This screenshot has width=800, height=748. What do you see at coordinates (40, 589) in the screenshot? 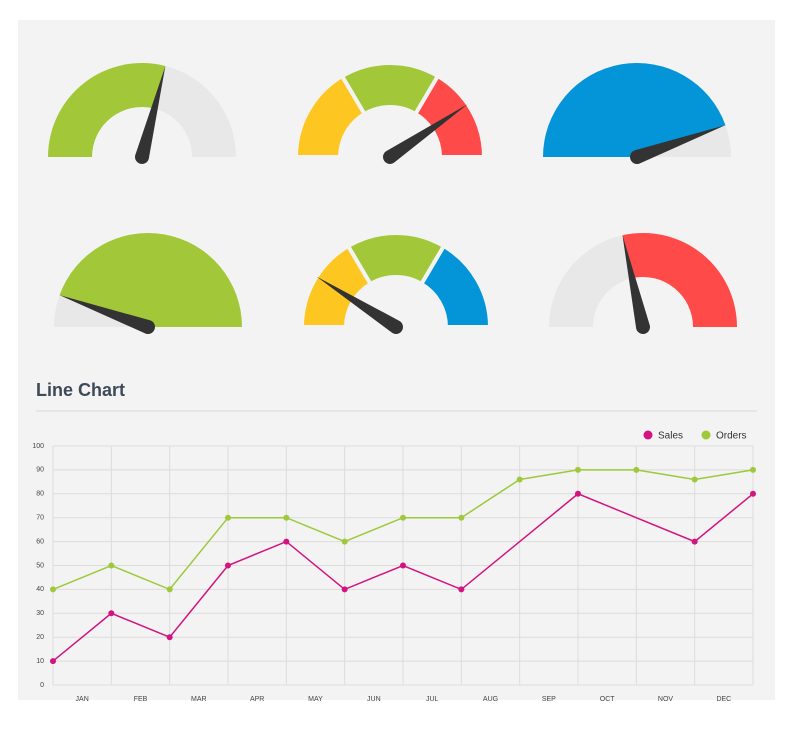
I see `y-tick-label: 40` at bounding box center [40, 589].